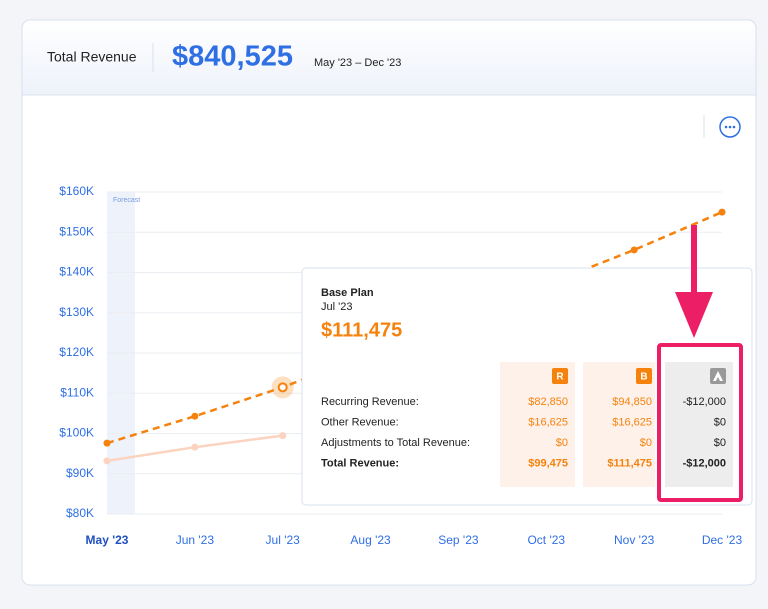 This screenshot has height=609, width=768. What do you see at coordinates (232, 57) in the screenshot?
I see `header-total: $840,525` at bounding box center [232, 57].